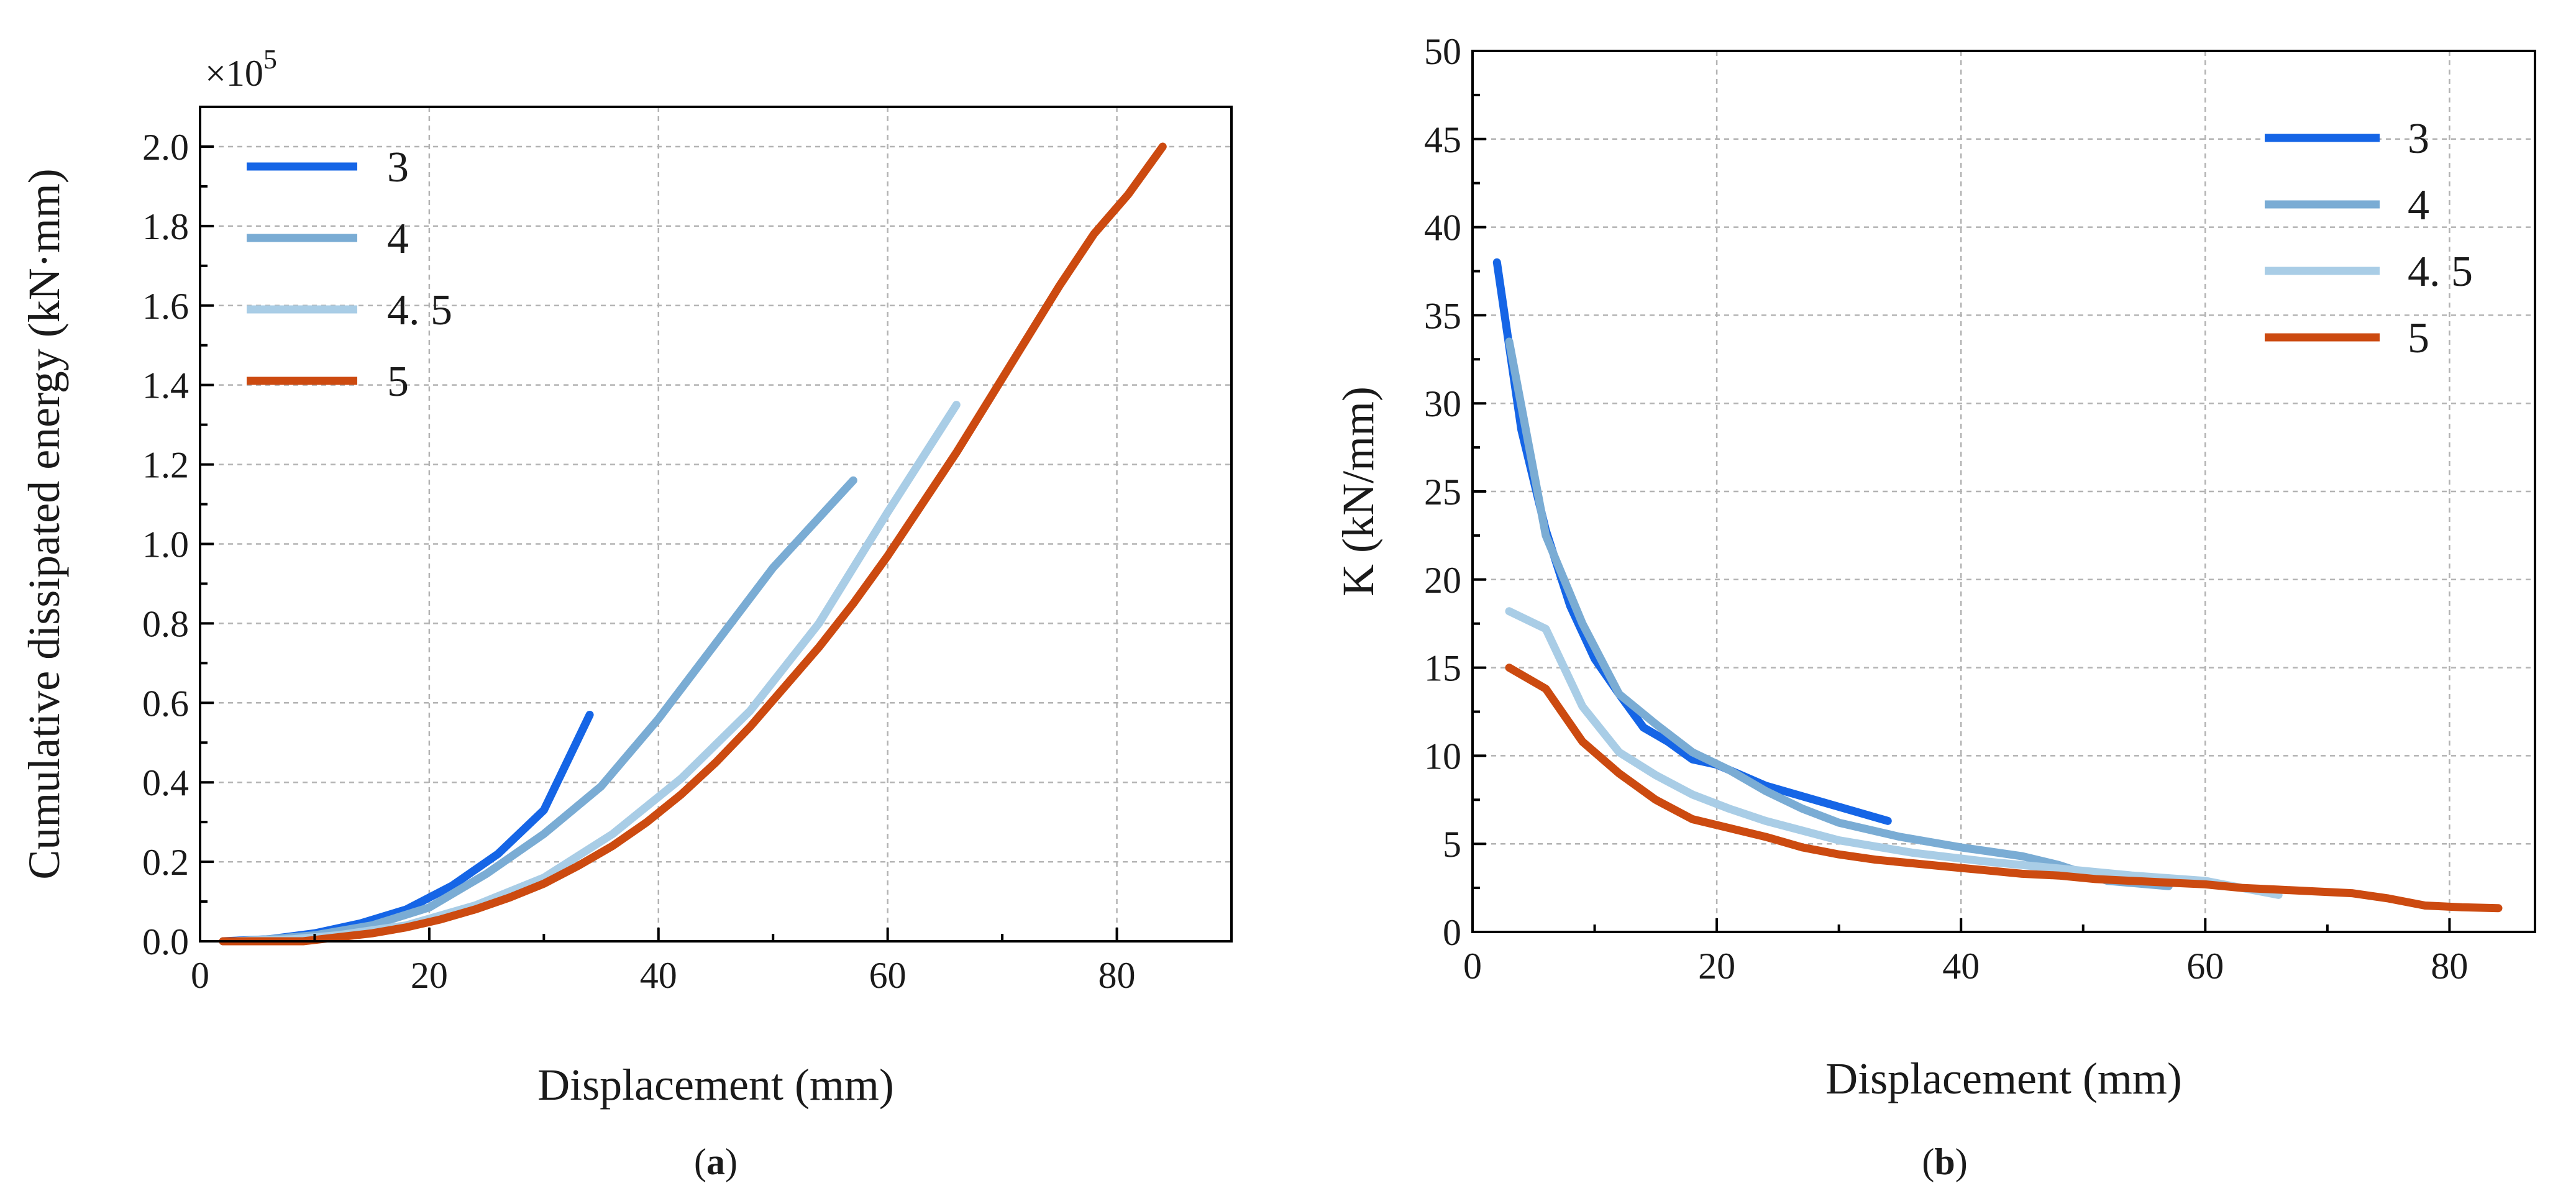  What do you see at coordinates (1452, 845) in the screenshot?
I see `y-tick-label: 5` at bounding box center [1452, 845].